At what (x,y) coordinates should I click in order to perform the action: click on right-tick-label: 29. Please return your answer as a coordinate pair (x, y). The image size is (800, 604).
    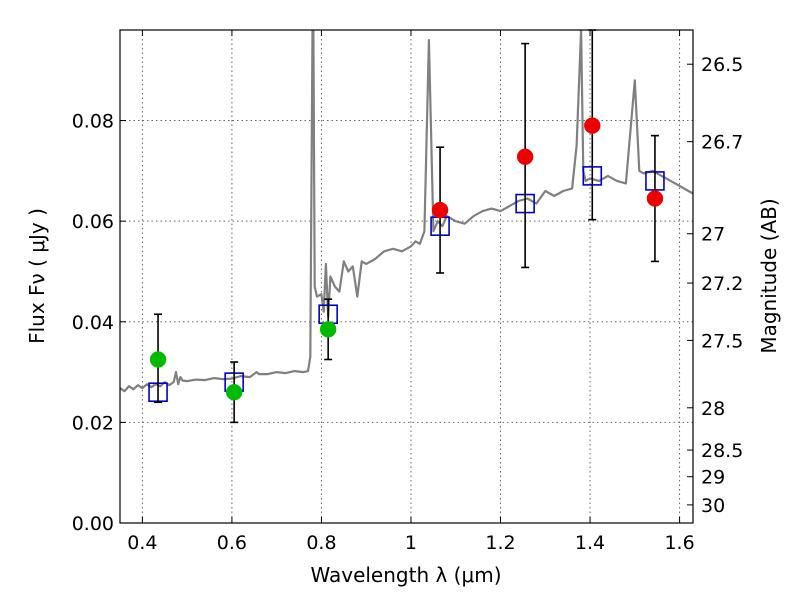
    Looking at the image, I should click on (713, 478).